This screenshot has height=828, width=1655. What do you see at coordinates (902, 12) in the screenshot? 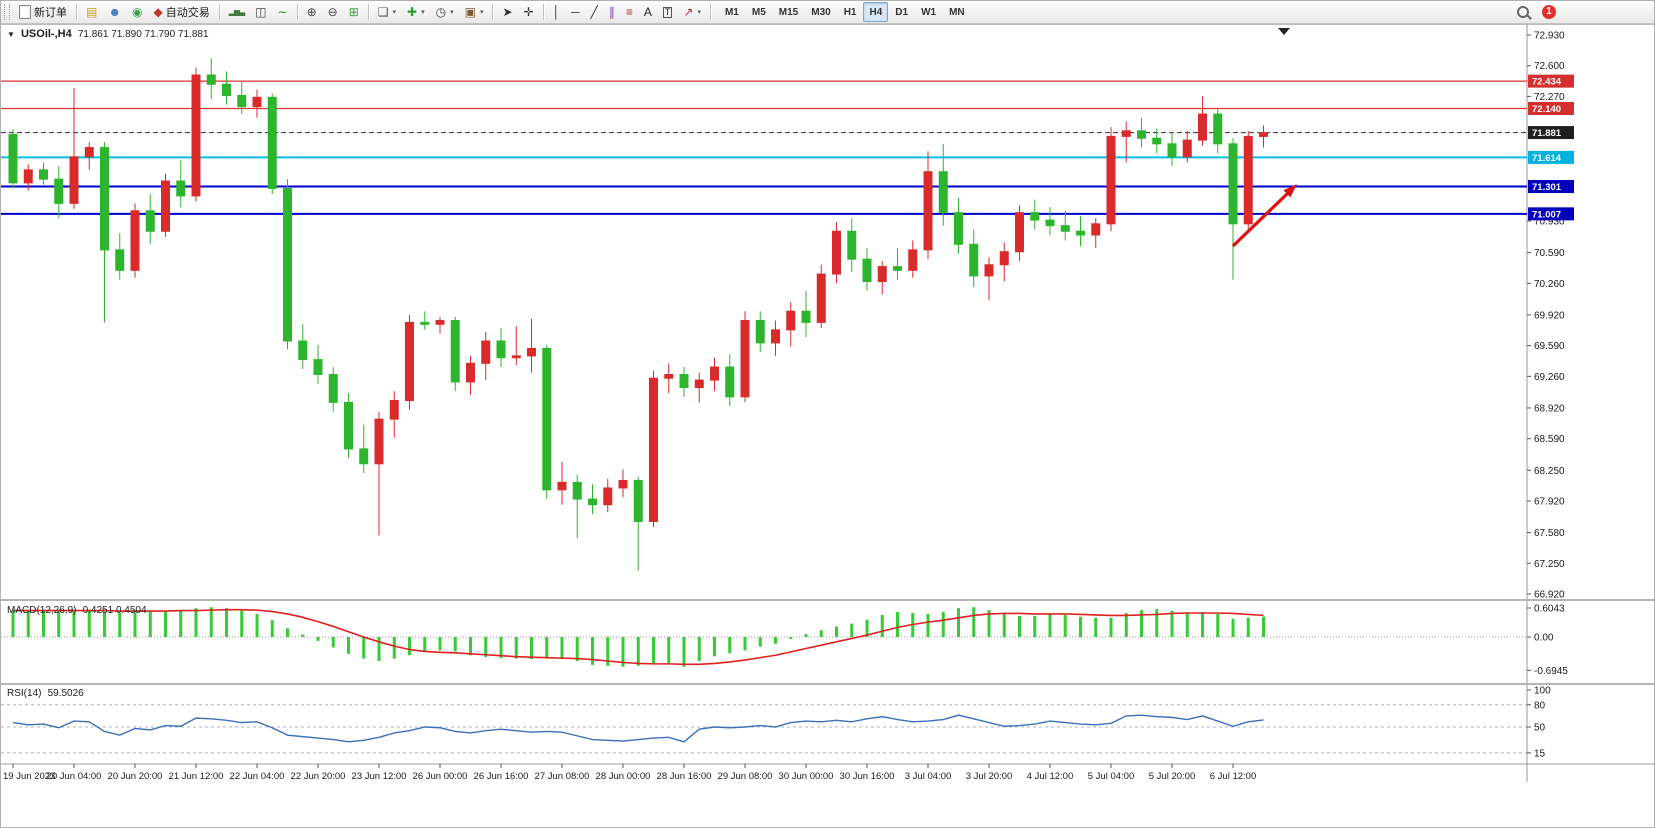
I see `timeframe-d1-button: D1` at bounding box center [902, 12].